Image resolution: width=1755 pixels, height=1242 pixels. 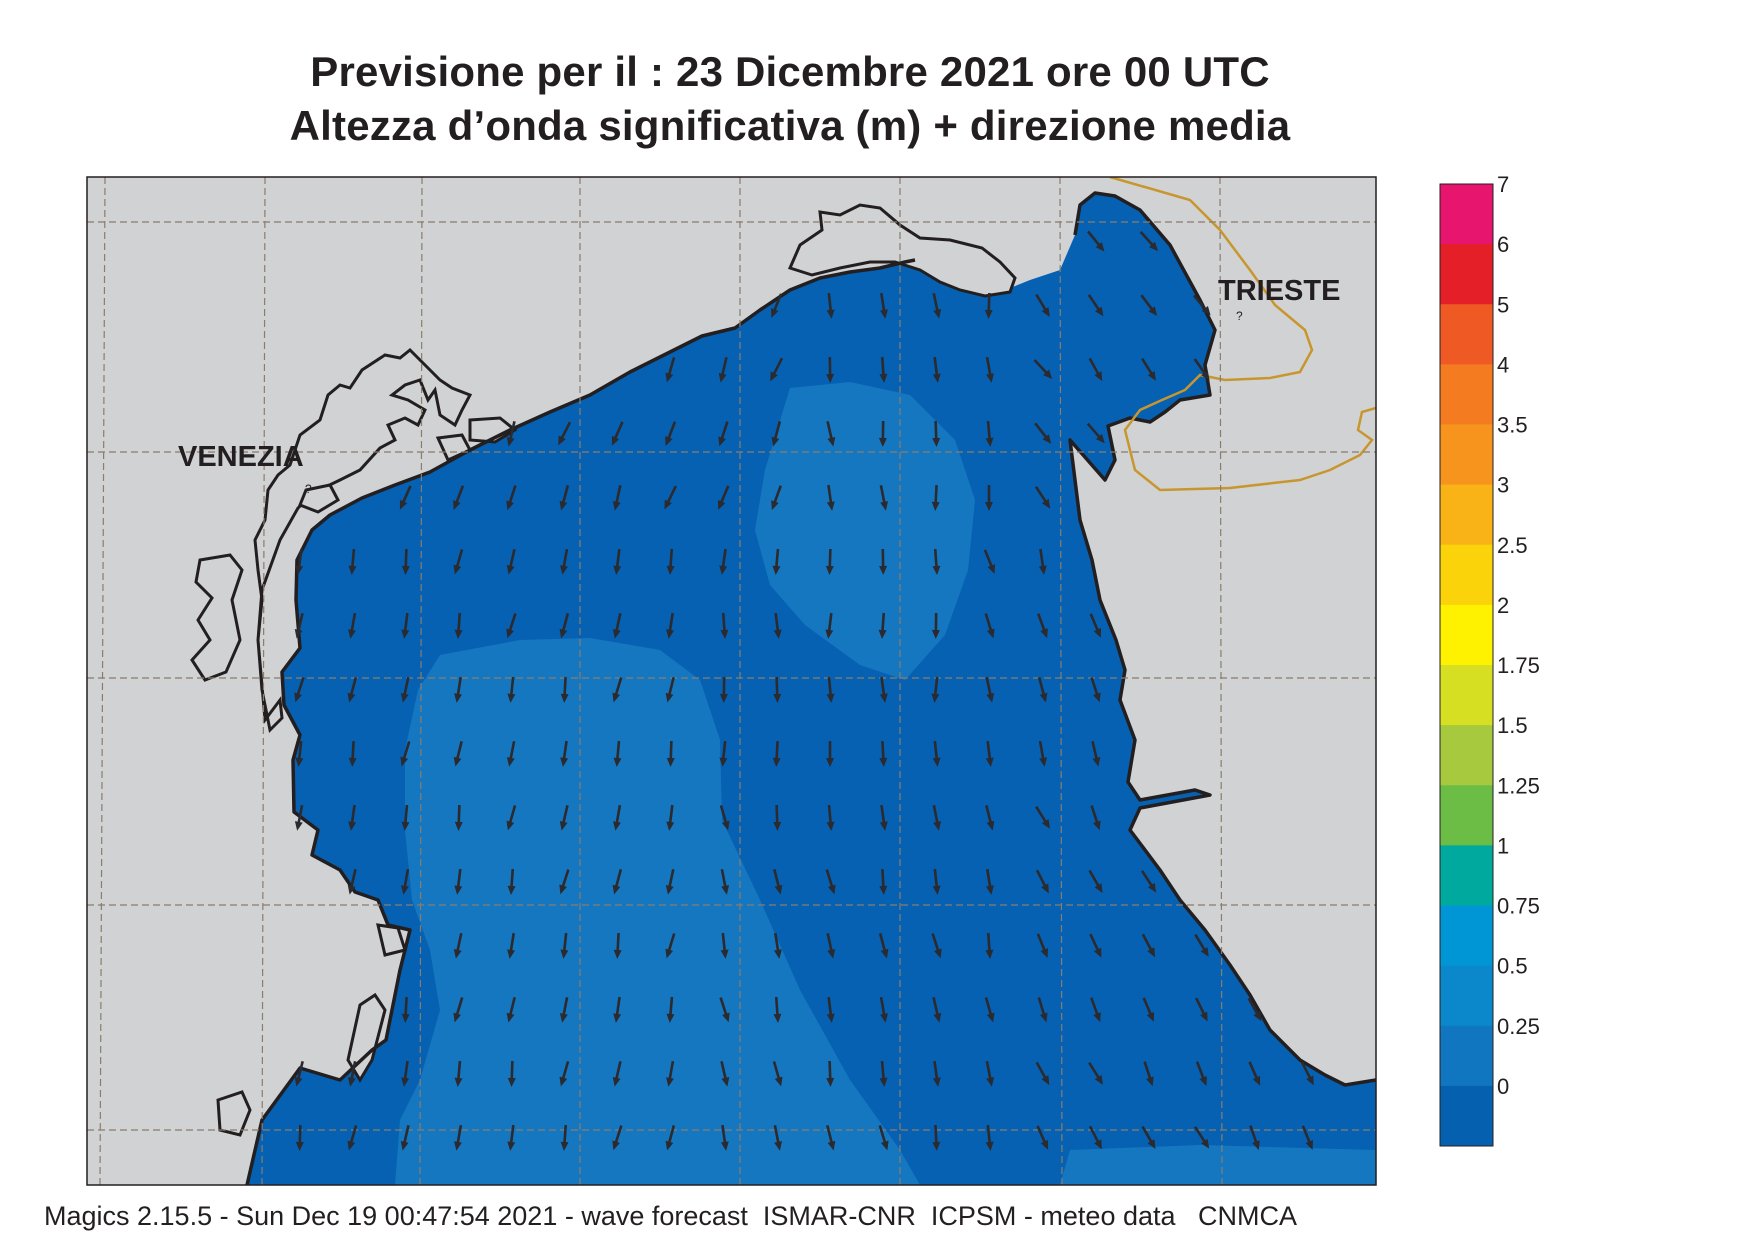 What do you see at coordinates (1518, 1026) in the screenshot?
I see `legend-label: 0.25` at bounding box center [1518, 1026].